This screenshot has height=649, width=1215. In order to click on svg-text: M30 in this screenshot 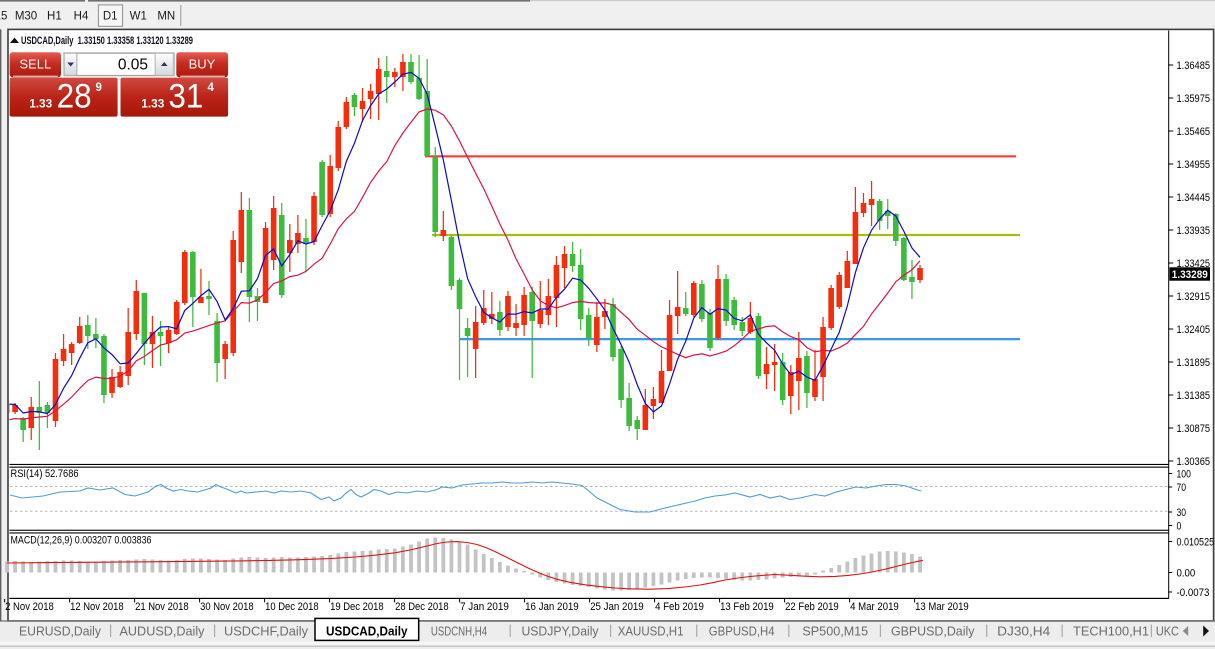, I will do `click(26, 17)`.